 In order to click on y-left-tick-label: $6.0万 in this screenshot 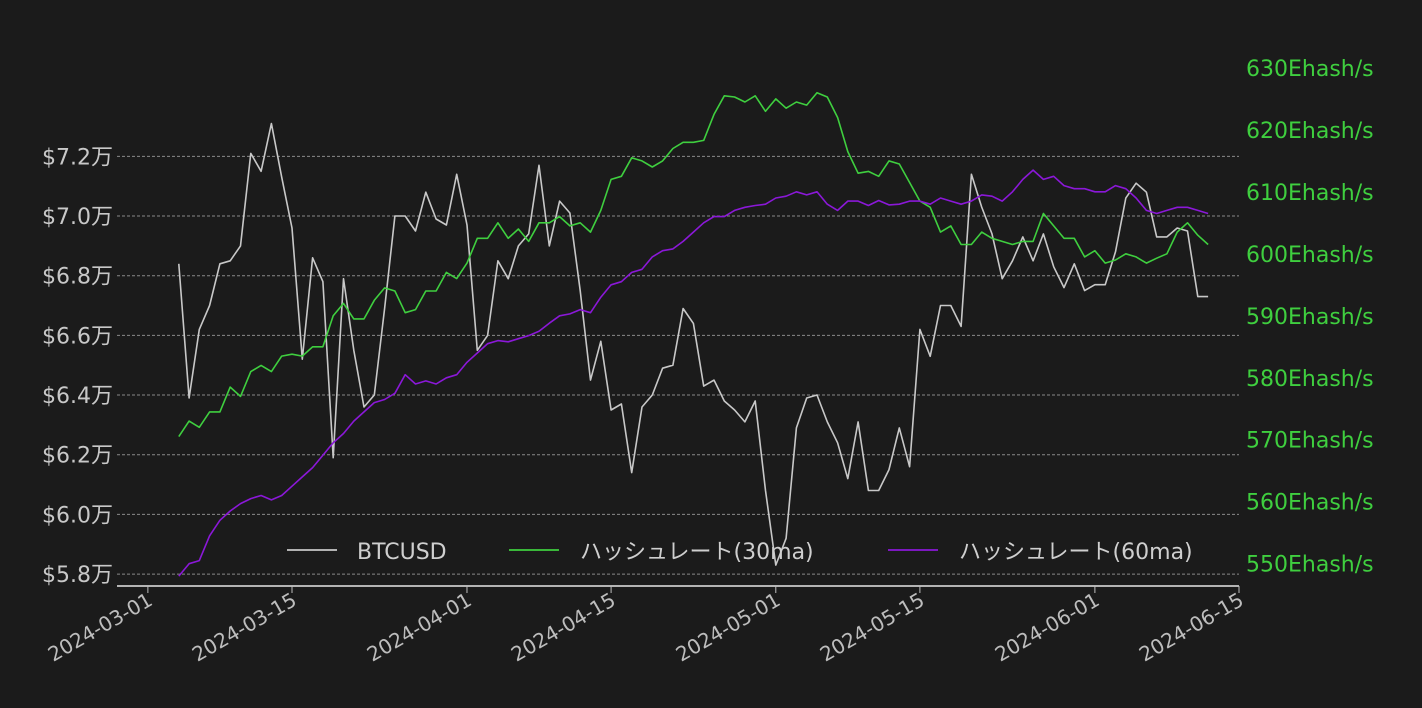, I will do `click(77, 515)`.